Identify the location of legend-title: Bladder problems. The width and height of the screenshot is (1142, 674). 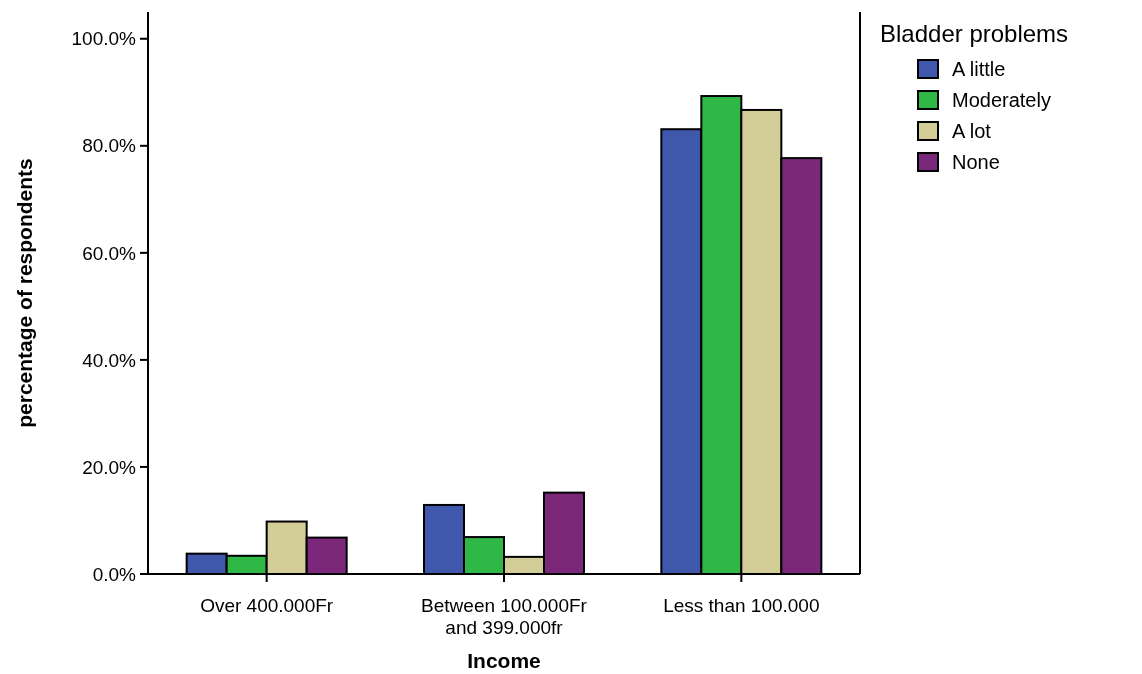
(974, 33).